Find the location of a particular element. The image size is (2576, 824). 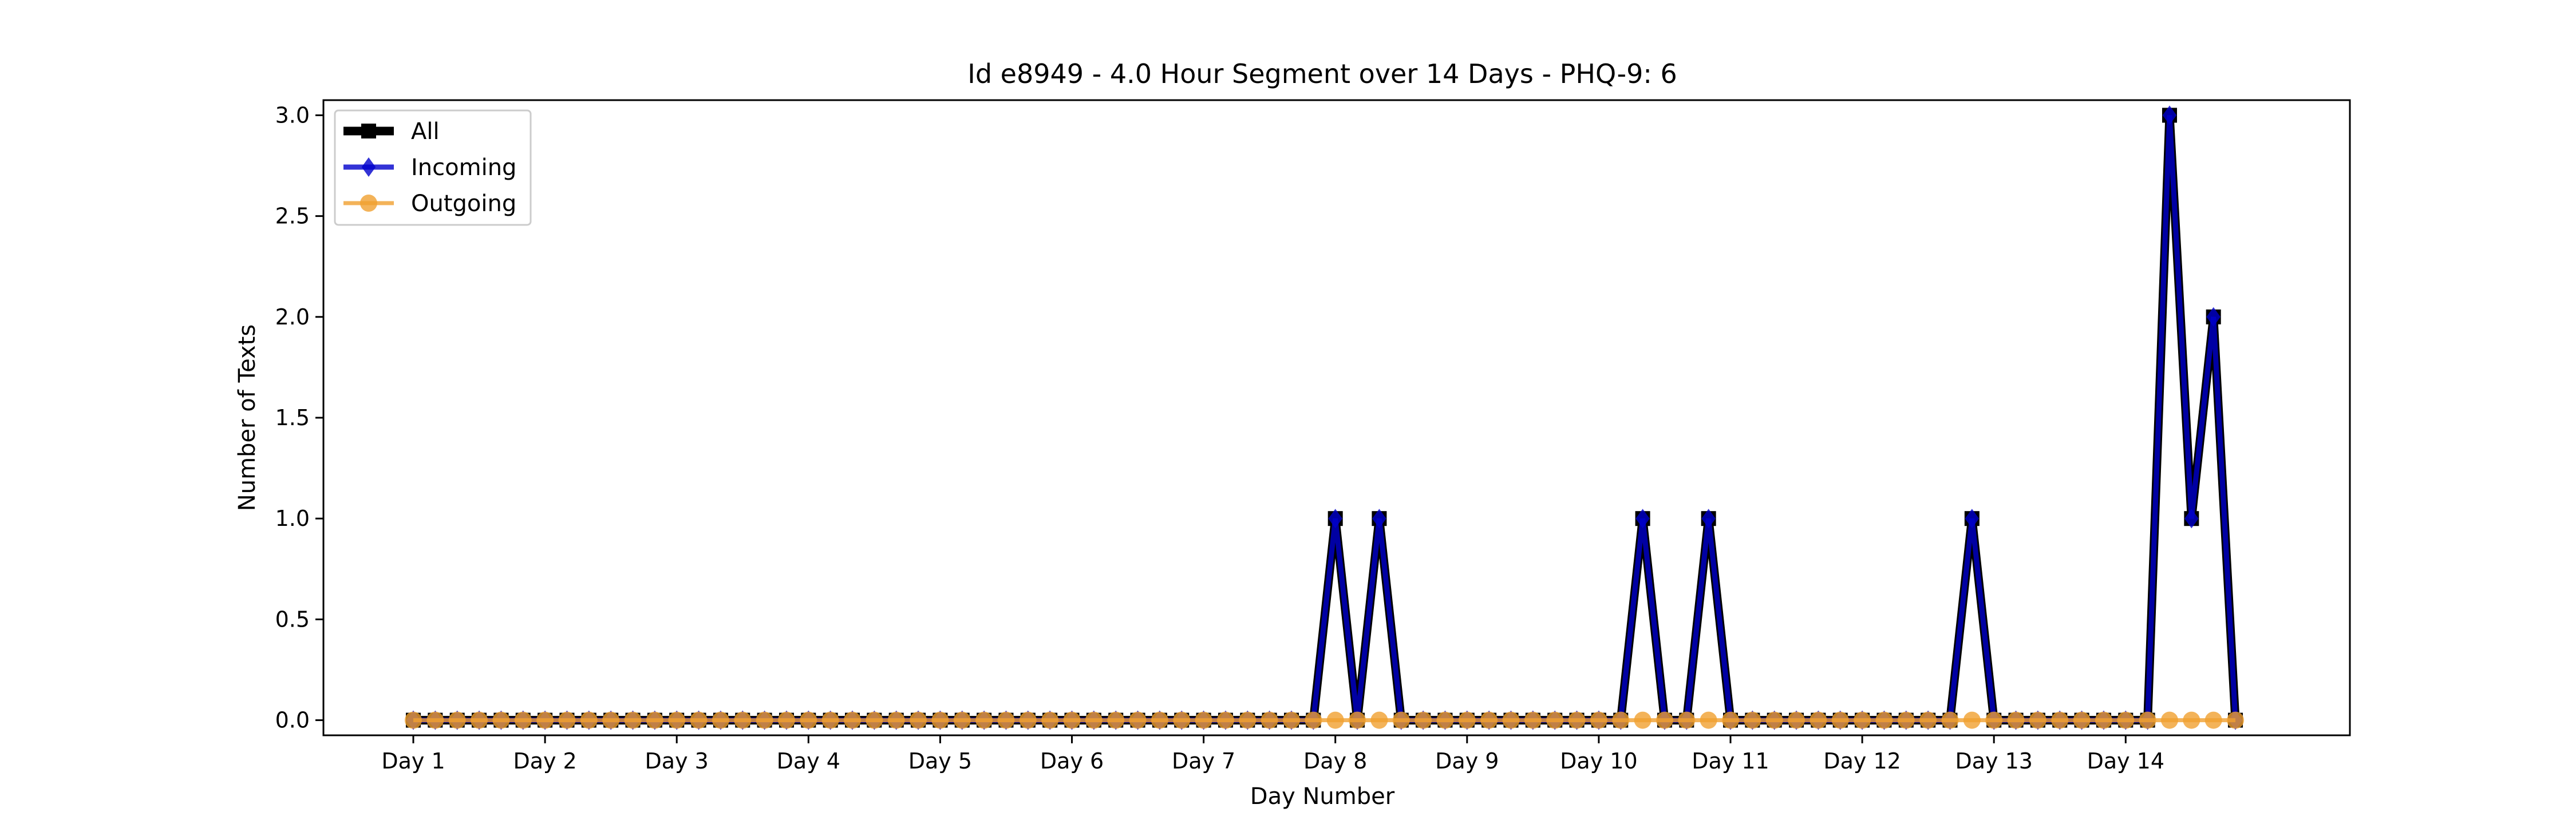

legend-marker-all is located at coordinates (368, 131).